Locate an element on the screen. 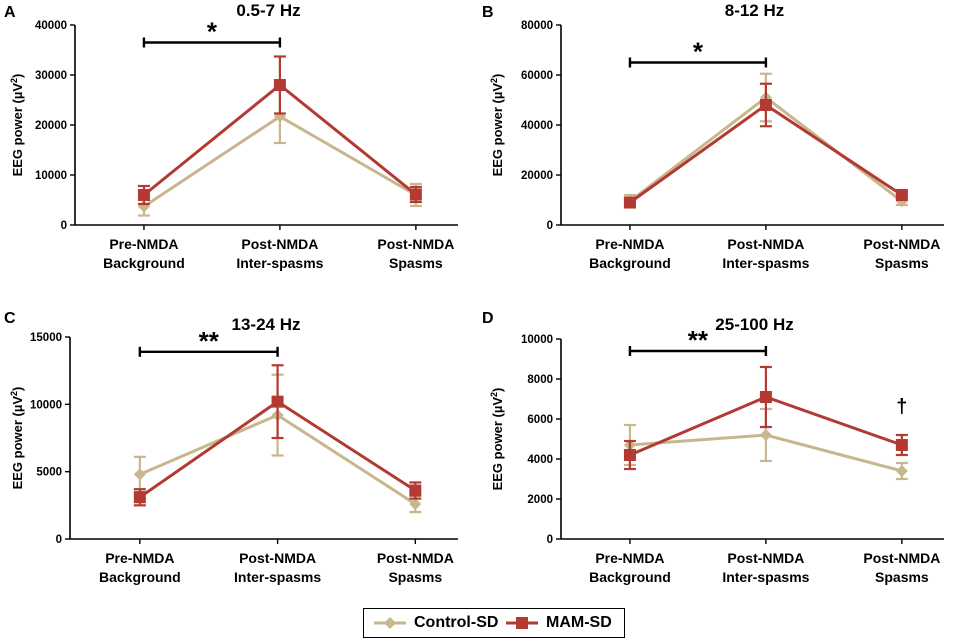 This screenshot has width=965, height=643. panel-title: 0.5-7 Hz is located at coordinates (268, 10).